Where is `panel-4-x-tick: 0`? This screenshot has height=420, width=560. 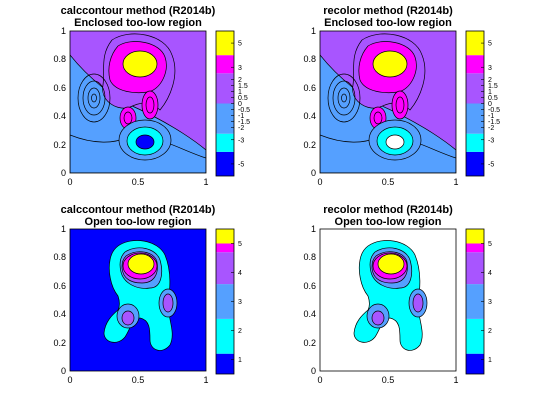 panel-4-x-tick: 0 is located at coordinates (319, 380).